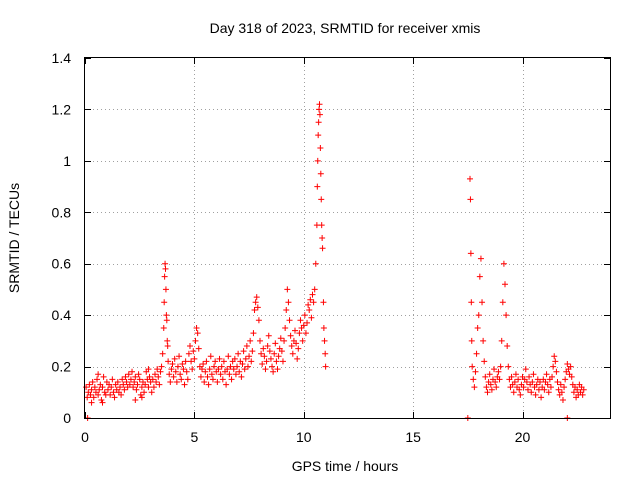 The height and width of the screenshot is (480, 640). Describe the element at coordinates (62, 264) in the screenshot. I see `y-tick-label: 0.6` at that location.